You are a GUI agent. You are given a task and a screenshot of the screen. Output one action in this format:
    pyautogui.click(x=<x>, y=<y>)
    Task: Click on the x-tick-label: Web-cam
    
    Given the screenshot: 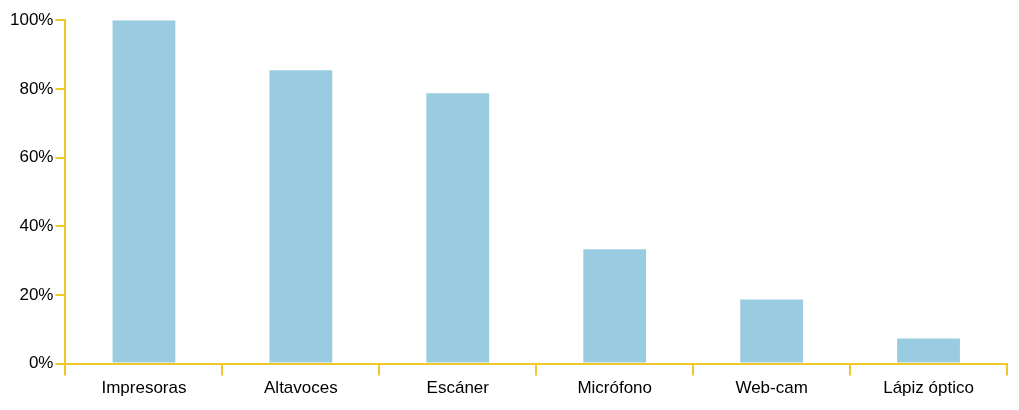 What is the action you would take?
    pyautogui.click(x=771, y=388)
    